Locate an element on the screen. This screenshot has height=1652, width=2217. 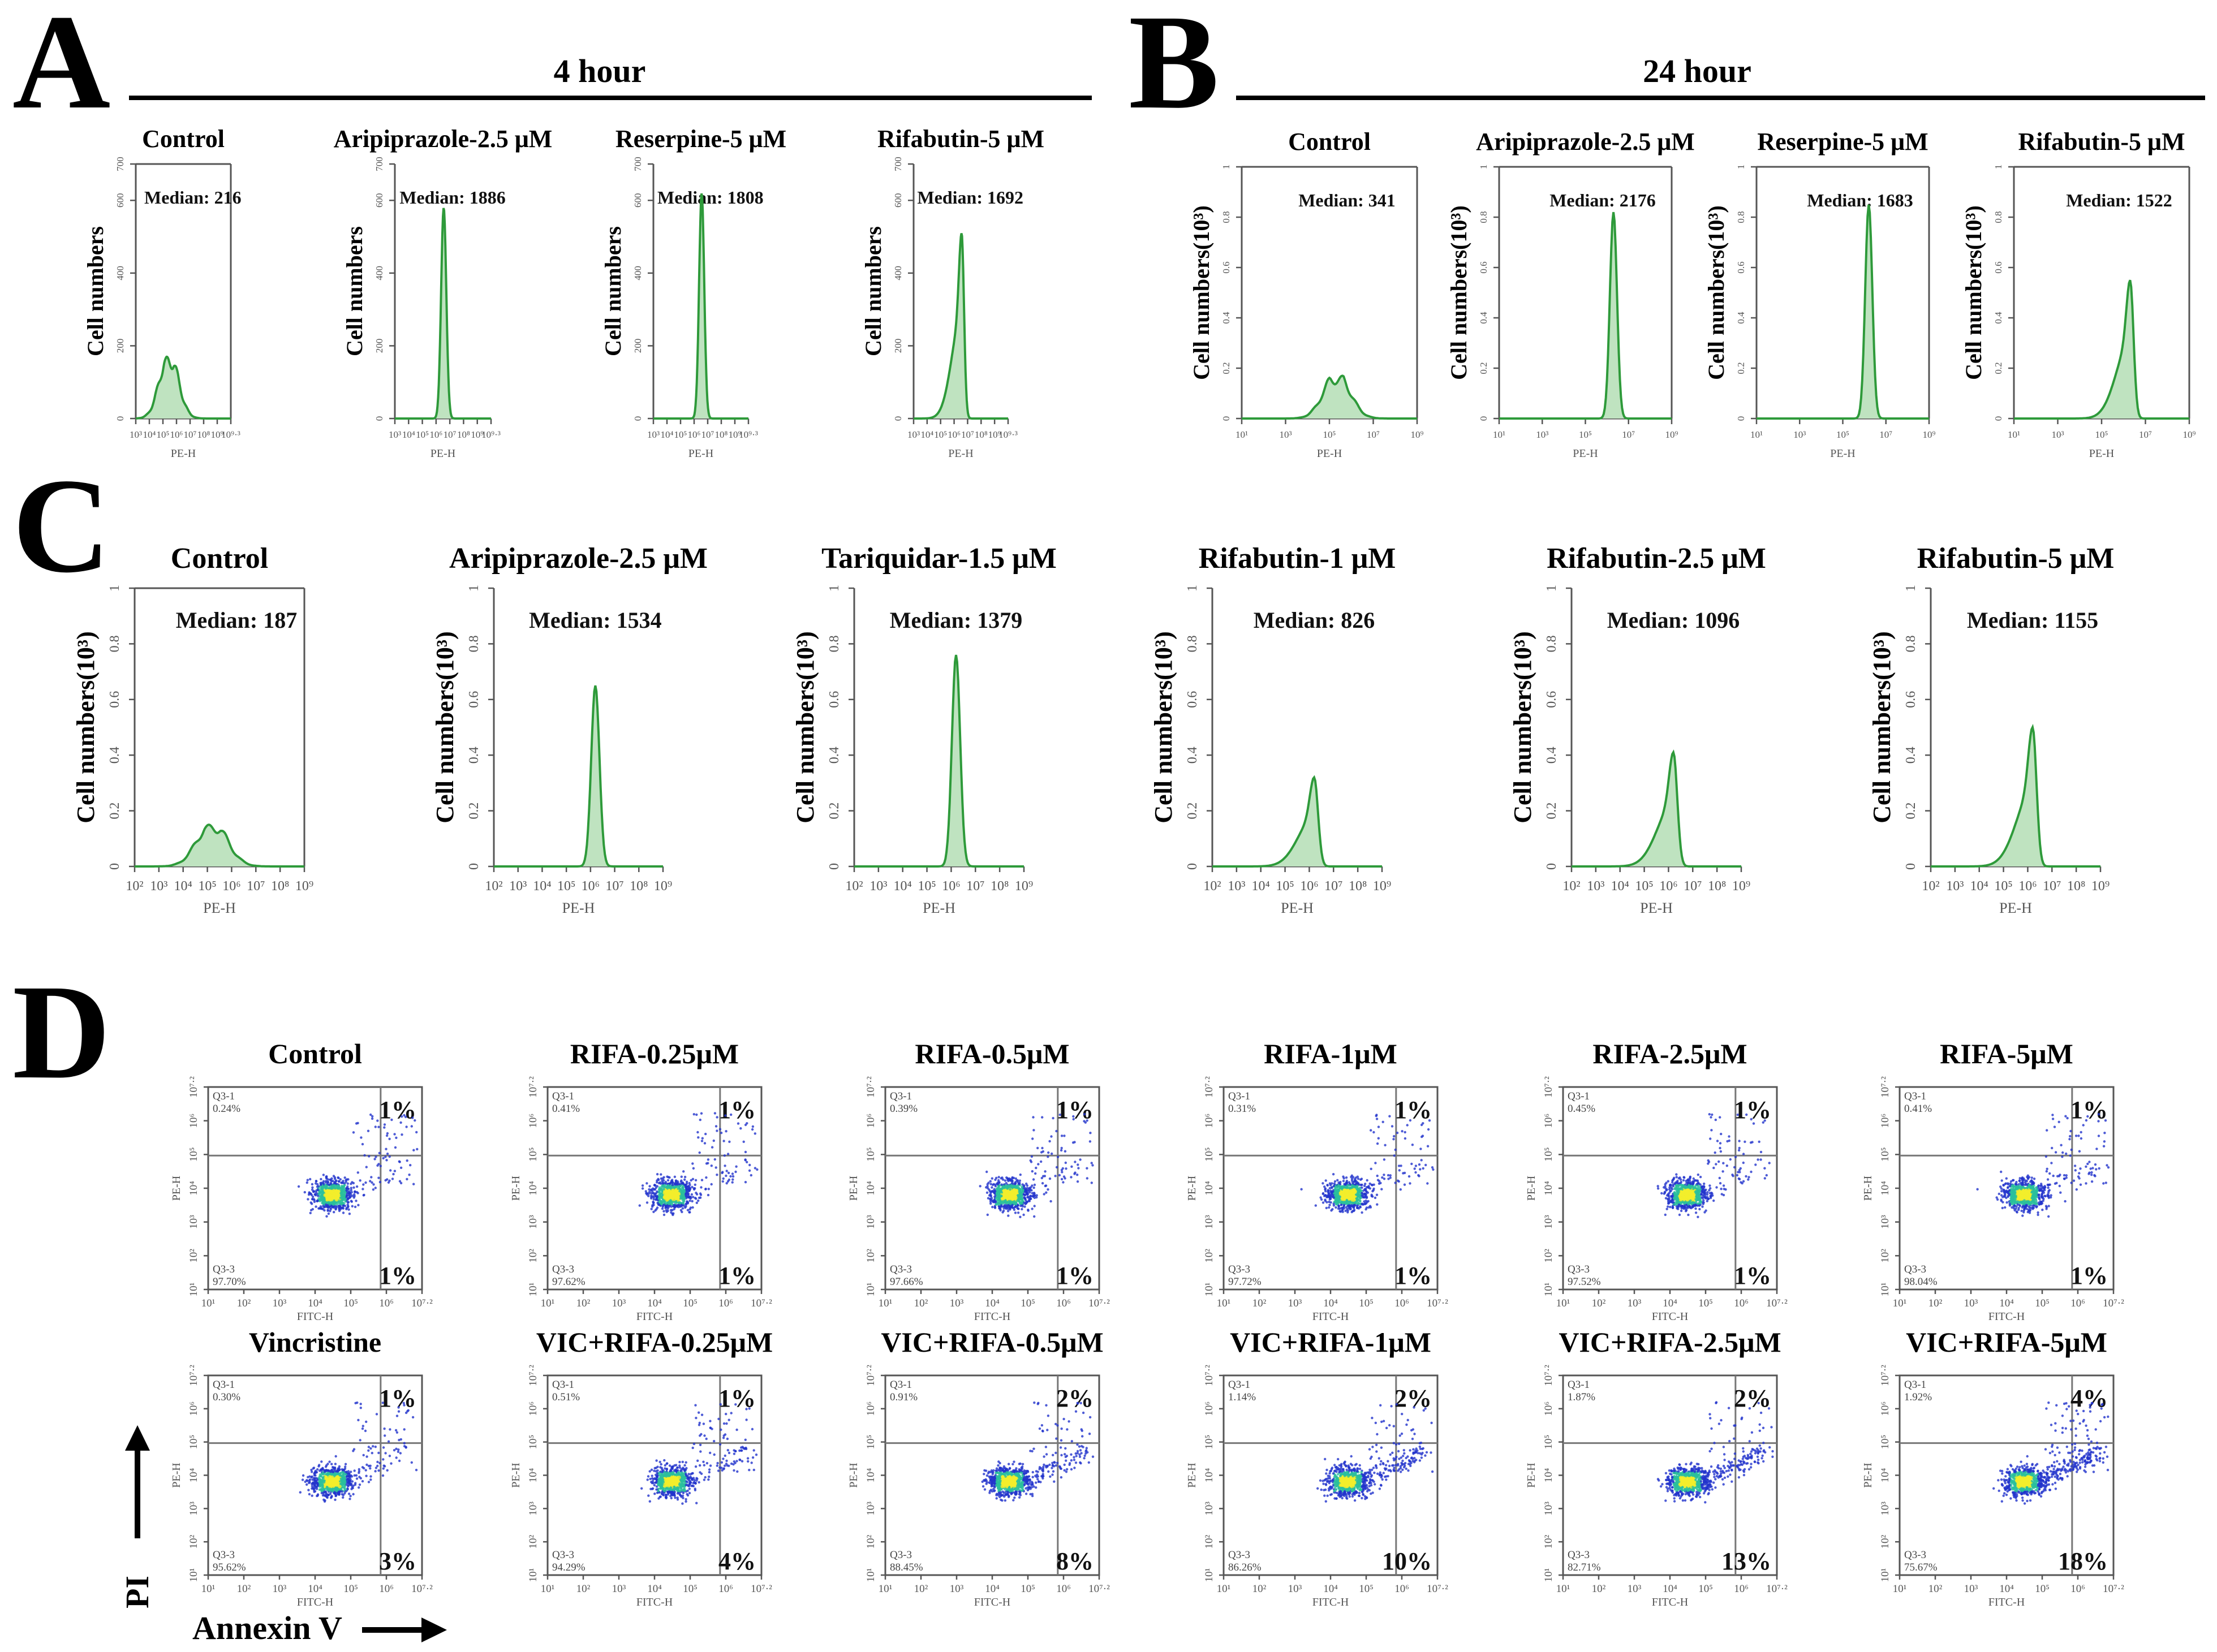
y-tick-label: 0.4 is located at coordinates (834, 756).